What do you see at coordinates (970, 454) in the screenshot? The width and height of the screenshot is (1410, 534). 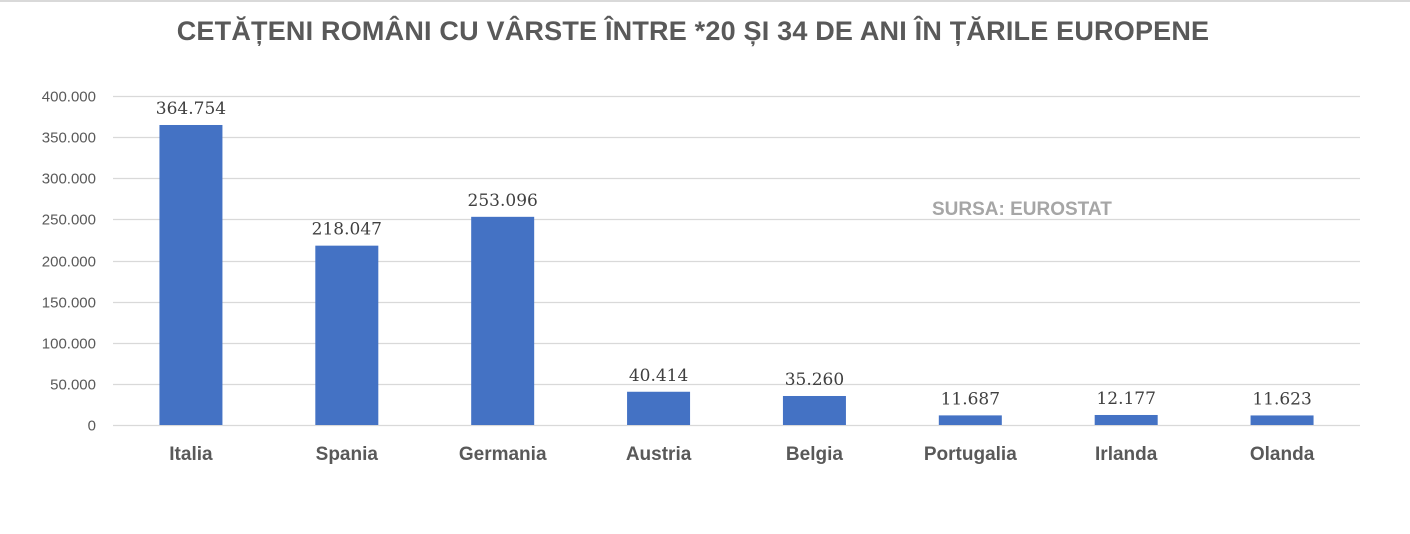 I see `x-tick-label: Portugalia` at bounding box center [970, 454].